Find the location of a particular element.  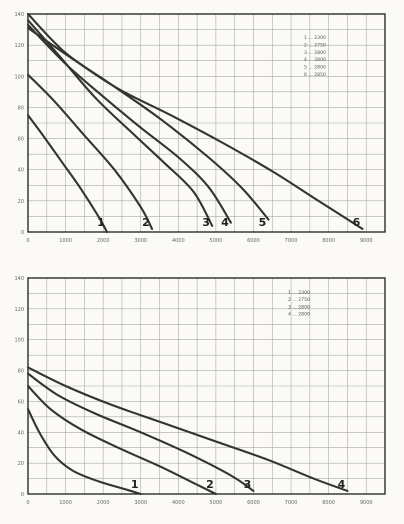

legend-entry: 5 ... 2800 is located at coordinates (315, 68).